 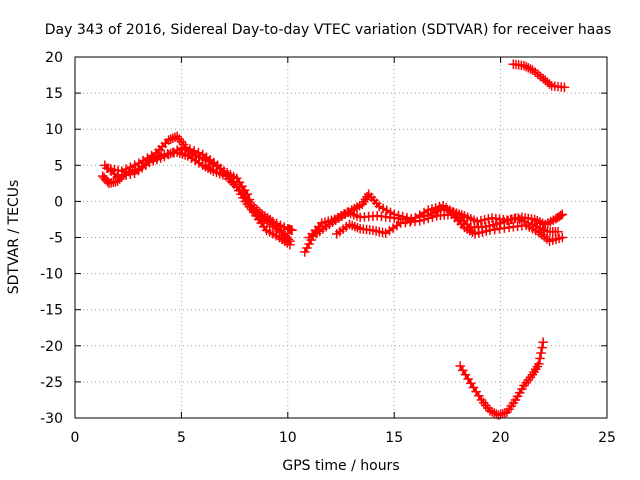 I want to click on series-track-g, so click(x=539, y=76).